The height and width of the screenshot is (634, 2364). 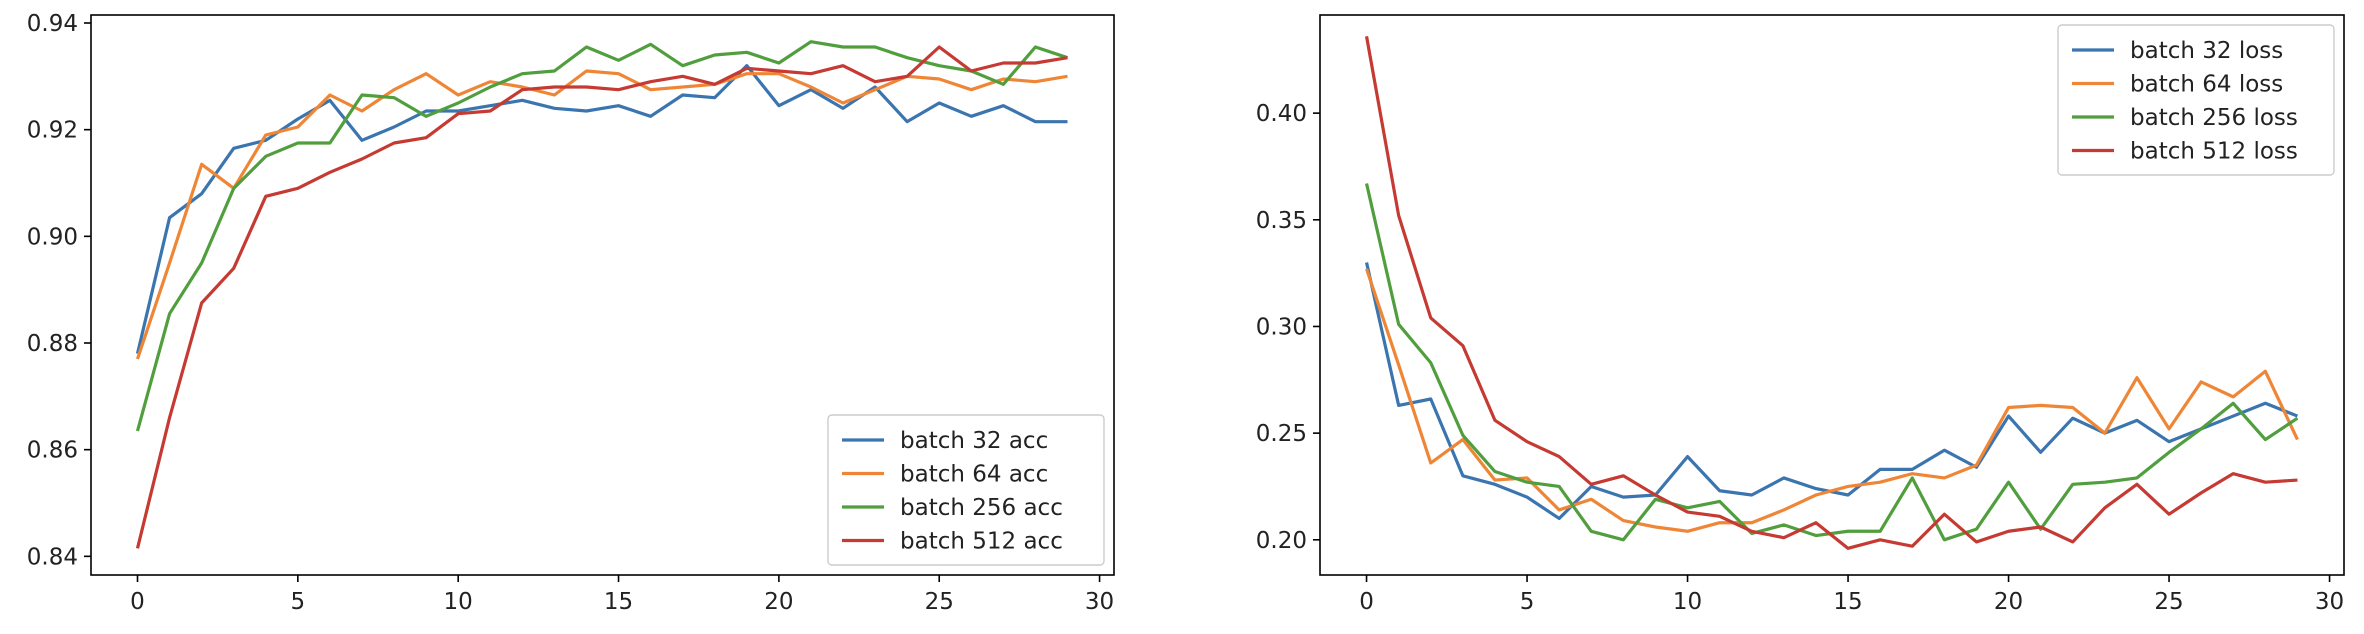 What do you see at coordinates (52, 557) in the screenshot?
I see `acc-y-tick-label: 0.84` at bounding box center [52, 557].